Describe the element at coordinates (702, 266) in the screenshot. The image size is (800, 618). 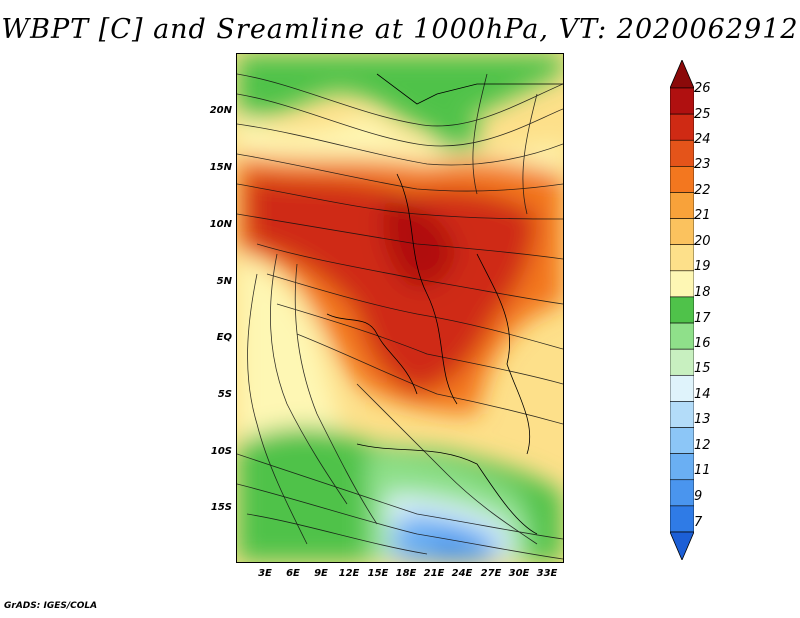
I see `colorbar-level-label: 19` at that location.